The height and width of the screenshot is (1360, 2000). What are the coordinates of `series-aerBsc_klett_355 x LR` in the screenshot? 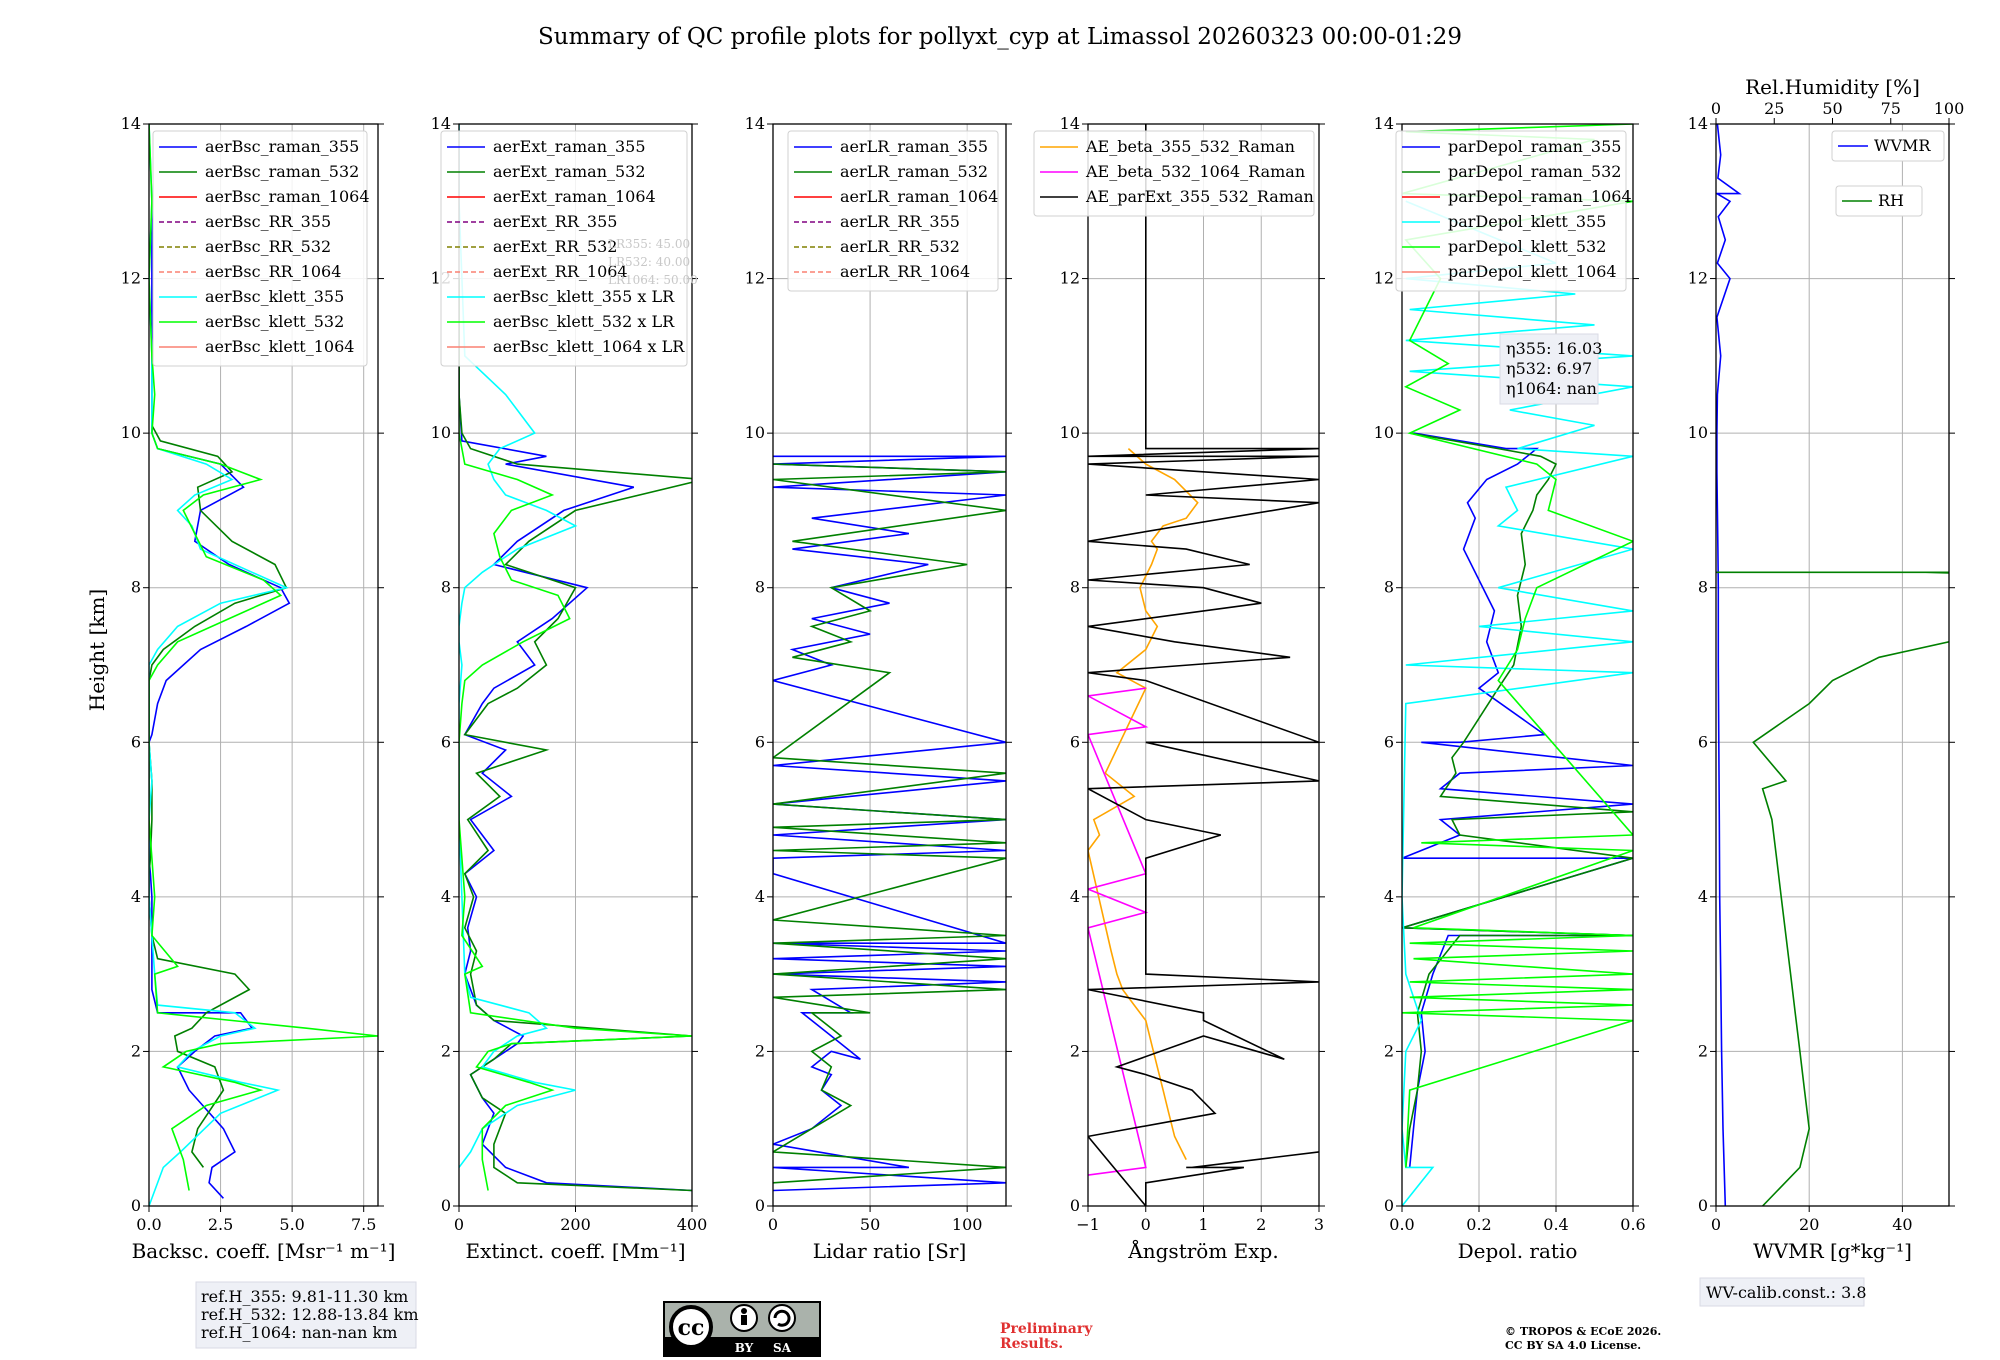 It's located at (518, 646).